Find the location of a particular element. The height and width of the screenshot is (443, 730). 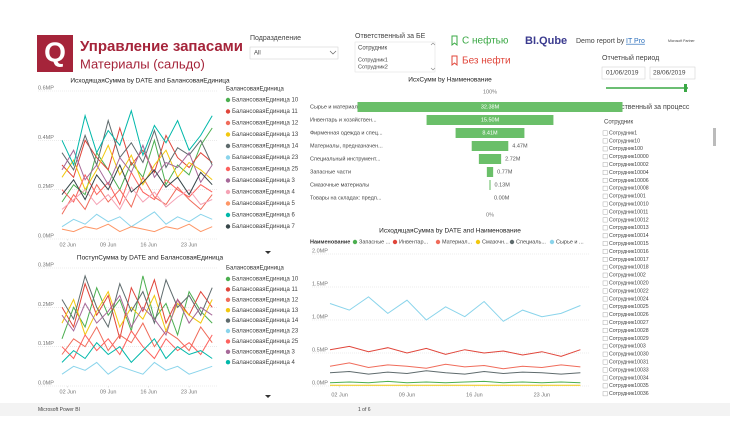

slicer-item: Сотрудник10016 is located at coordinates (629, 252).